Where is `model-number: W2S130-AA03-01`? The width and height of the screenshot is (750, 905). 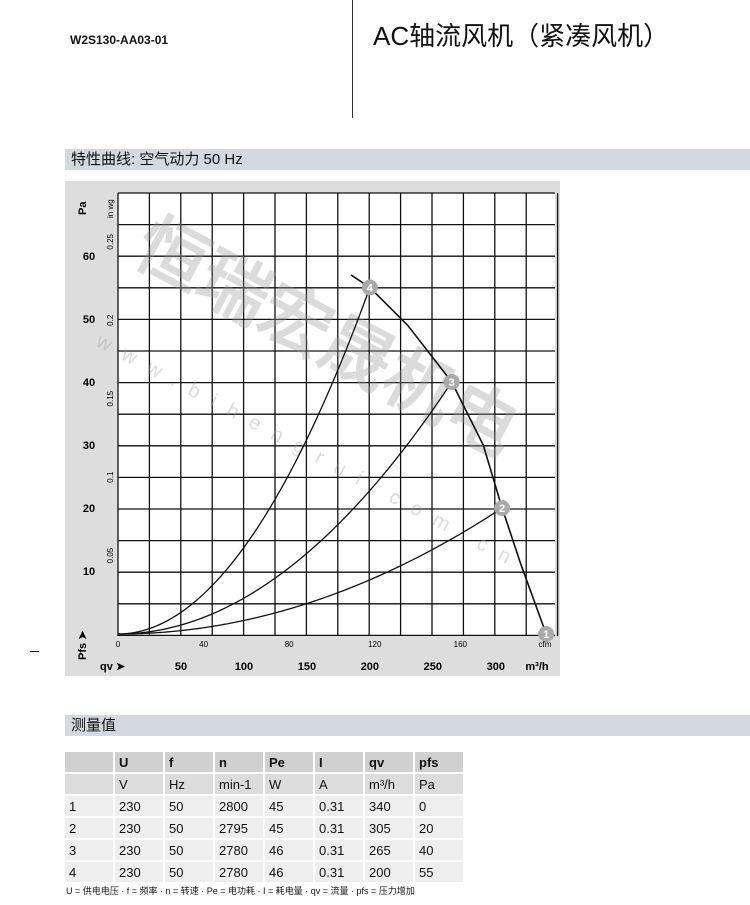 model-number: W2S130-AA03-01 is located at coordinates (119, 40).